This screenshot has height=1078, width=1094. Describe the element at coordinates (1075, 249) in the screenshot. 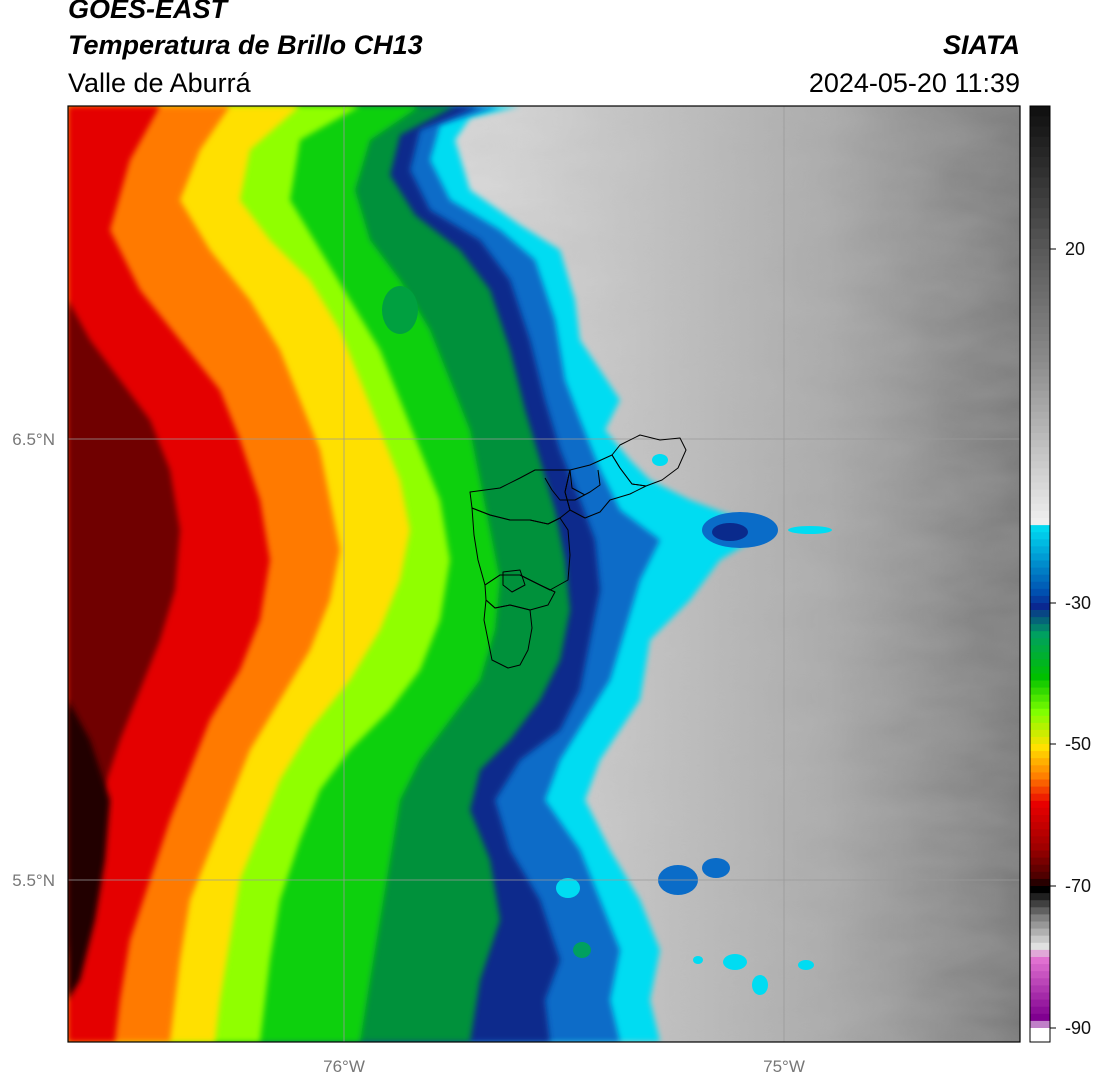

I see `colorbar-tick-label: 20` at that location.